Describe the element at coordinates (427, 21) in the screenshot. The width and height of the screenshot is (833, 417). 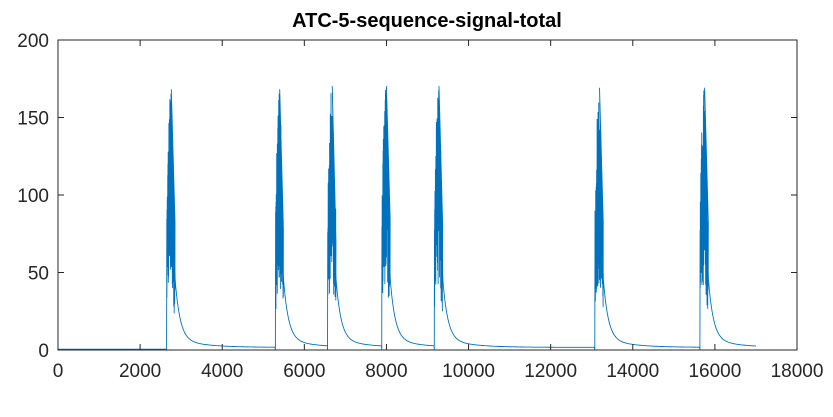
I see `chart-title: ATC-5-sequence-signal-total` at that location.